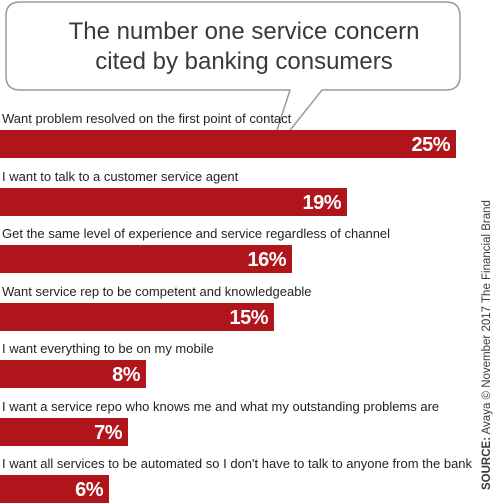 The height and width of the screenshot is (503, 495). Describe the element at coordinates (137, 316) in the screenshot. I see `bar: 15%` at that location.